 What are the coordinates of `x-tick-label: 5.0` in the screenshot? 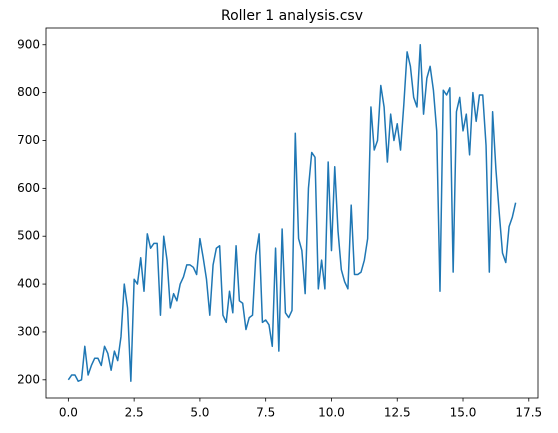 It's located at (199, 413).